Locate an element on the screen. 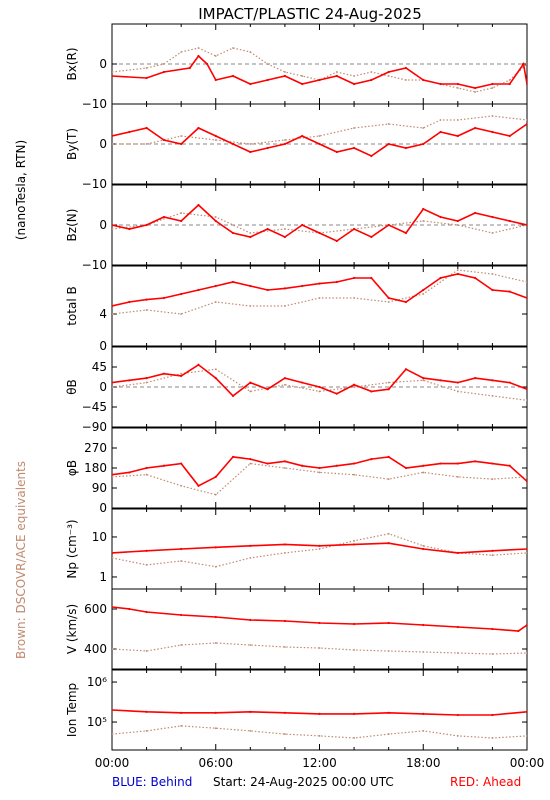 The height and width of the screenshot is (800, 550). series-line-ahead is located at coordinates (319, 71).